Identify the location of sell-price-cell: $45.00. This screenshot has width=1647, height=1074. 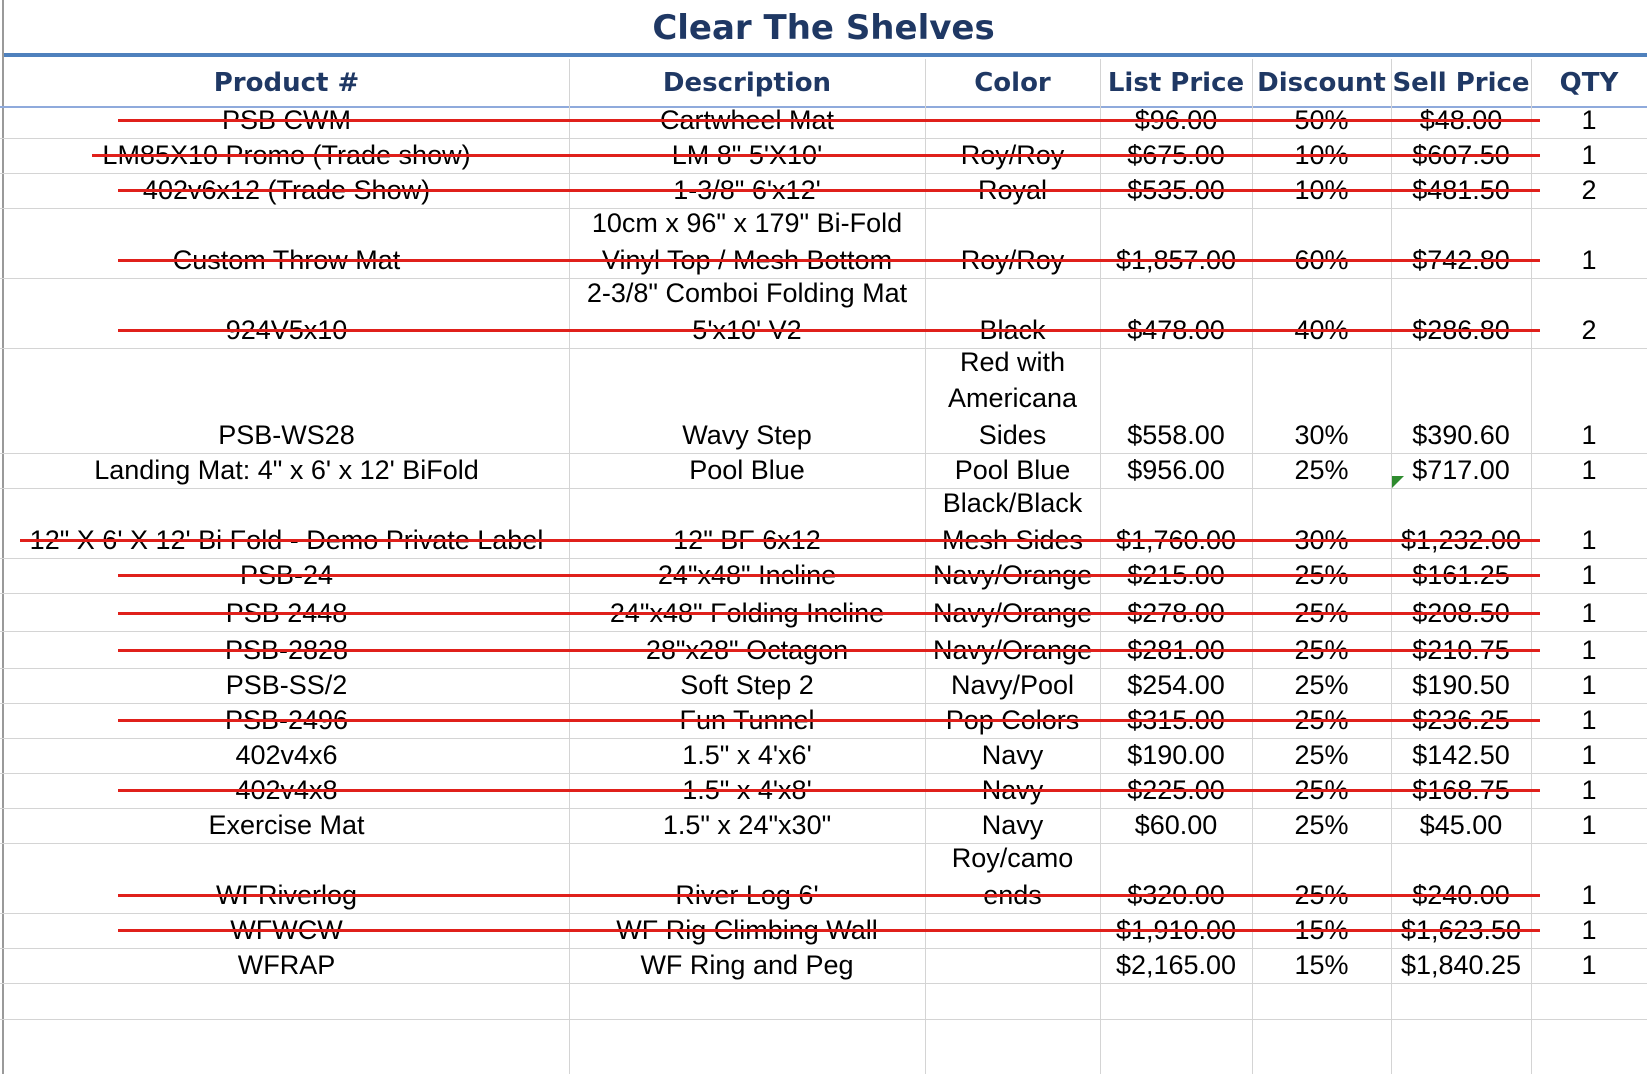
(1461, 826).